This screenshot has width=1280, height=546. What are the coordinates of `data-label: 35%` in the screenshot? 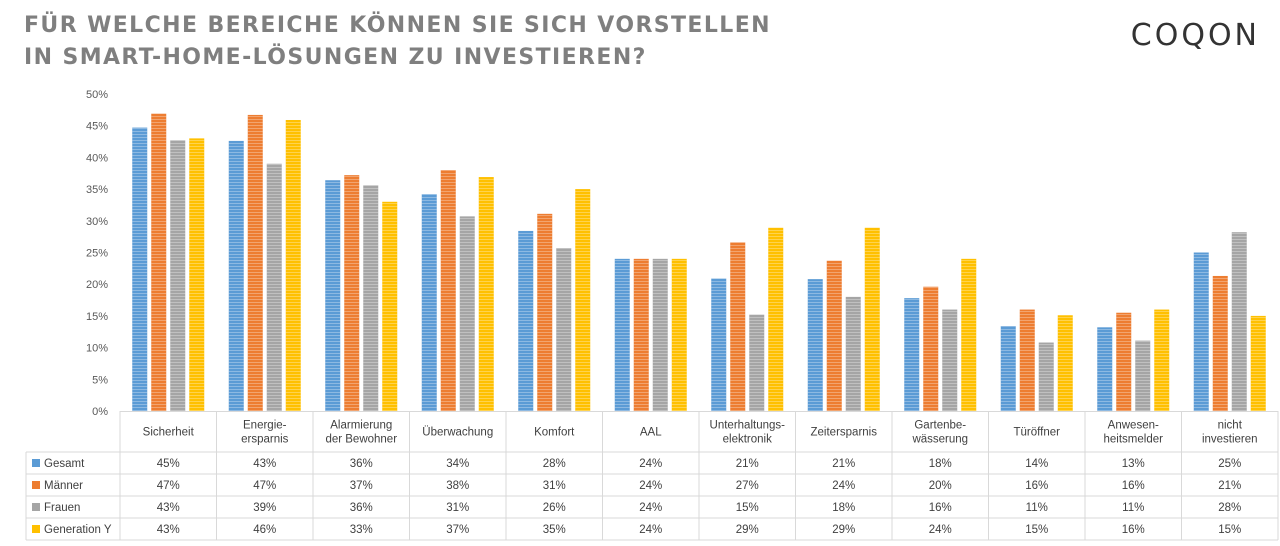 It's located at (554, 530).